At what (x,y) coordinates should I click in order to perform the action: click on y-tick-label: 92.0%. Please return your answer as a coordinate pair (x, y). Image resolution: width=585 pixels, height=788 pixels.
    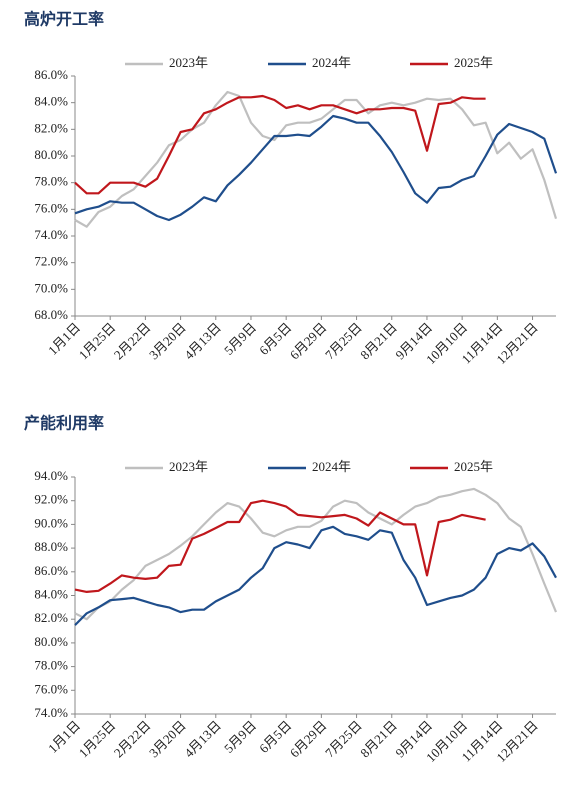
    Looking at the image, I should click on (51, 499).